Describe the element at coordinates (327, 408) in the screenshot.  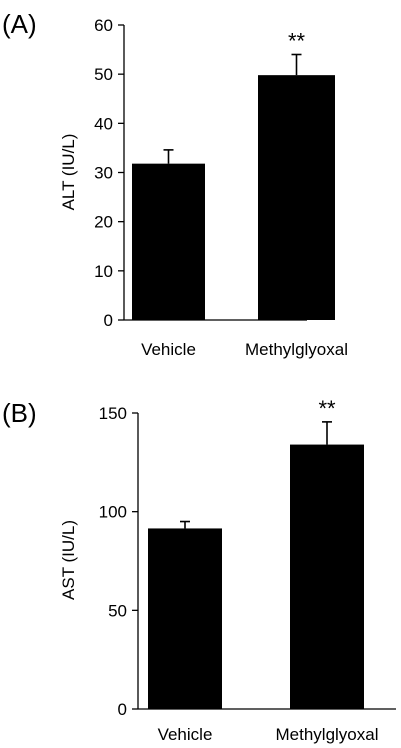
I see `panel-b-significance-1: **` at that location.